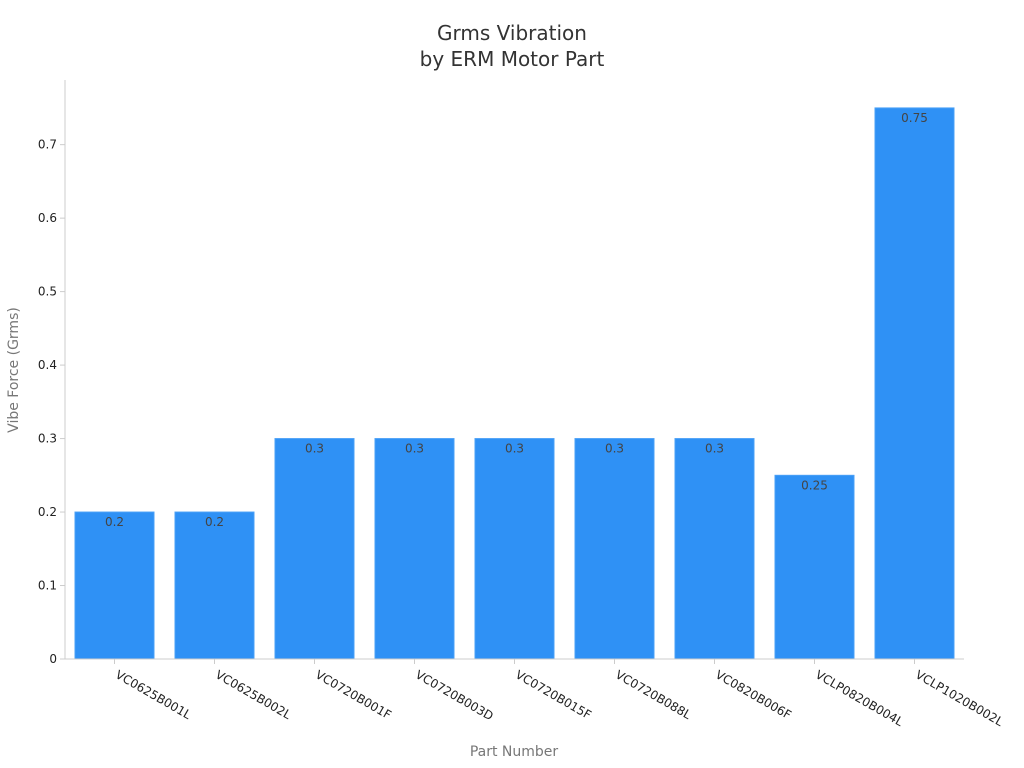 The image size is (1024, 768). Describe the element at coordinates (512, 46) in the screenshot. I see `chart-title: Grms Vibration by ERM Motor Part` at that location.